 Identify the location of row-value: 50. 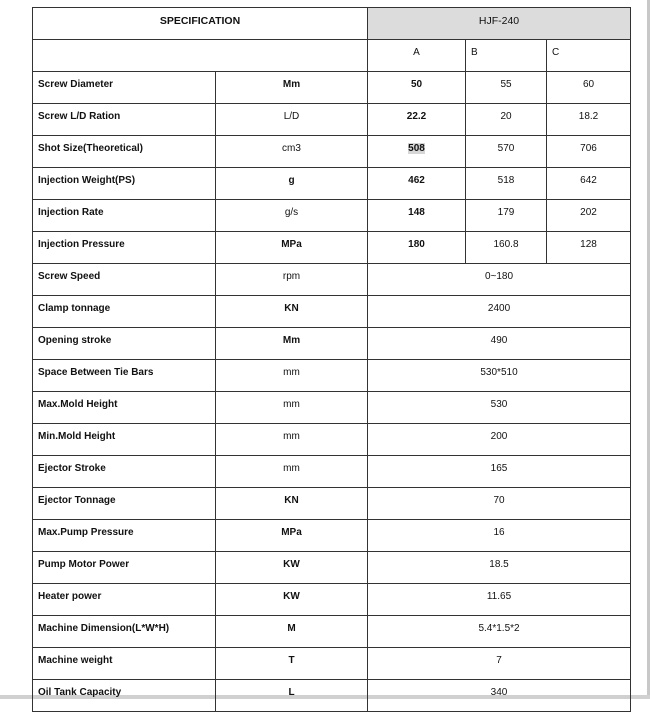
(416, 87).